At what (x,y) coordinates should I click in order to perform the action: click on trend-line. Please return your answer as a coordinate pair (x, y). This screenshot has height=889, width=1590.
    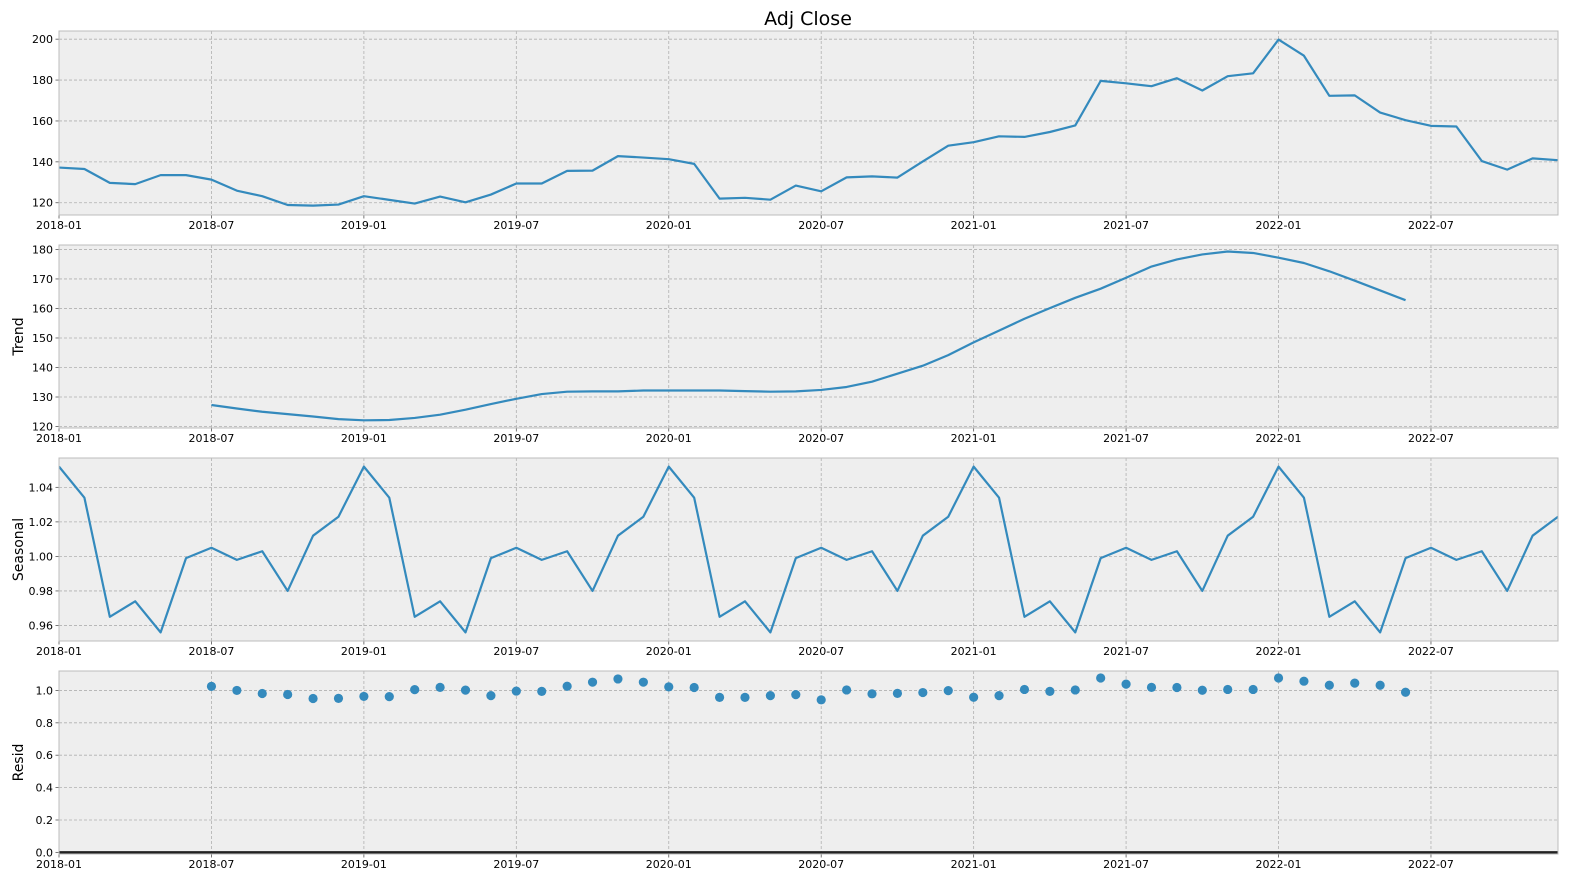
    Looking at the image, I should click on (808, 336).